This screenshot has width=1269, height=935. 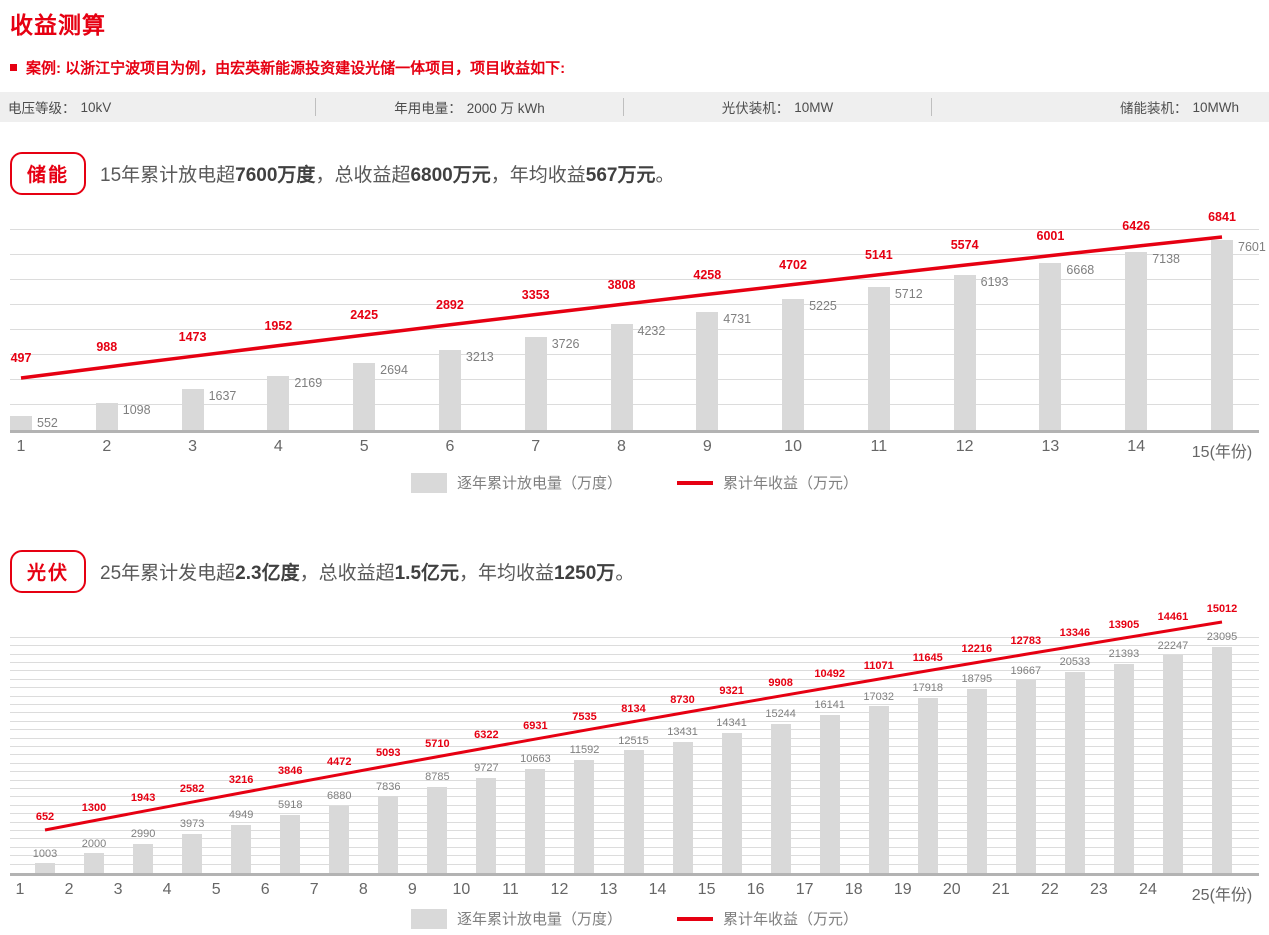 I want to click on line-value-label: 4702, so click(x=793, y=264).